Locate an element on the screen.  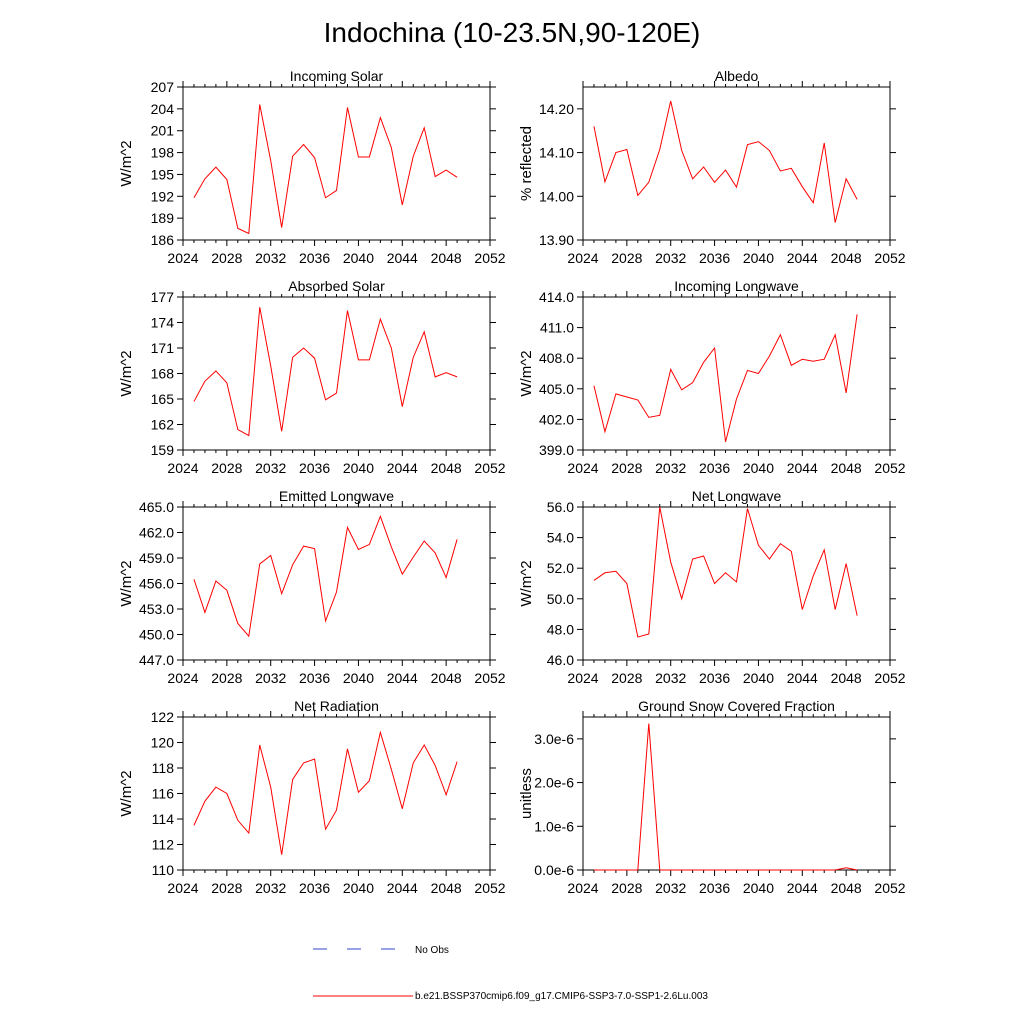
figure-title: Indochina (10-23.5N,90-120E) is located at coordinates (512, 32).